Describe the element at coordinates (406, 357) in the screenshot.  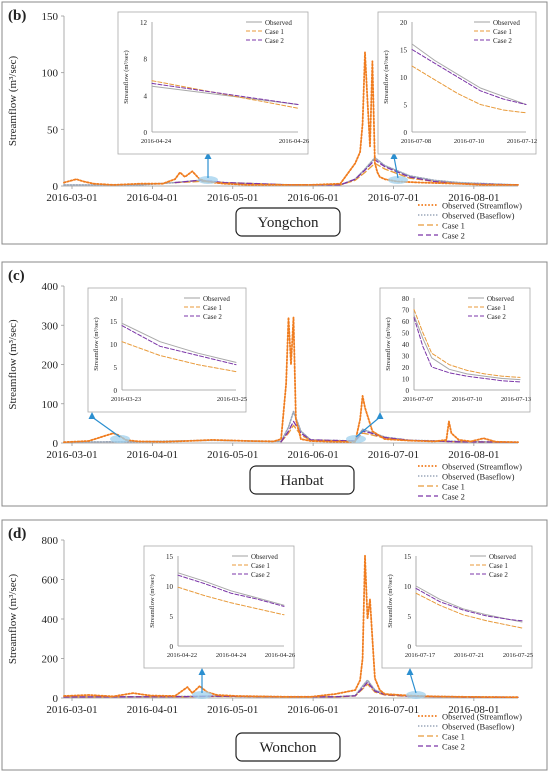
I see `inset-y-tick-label: 30` at that location.